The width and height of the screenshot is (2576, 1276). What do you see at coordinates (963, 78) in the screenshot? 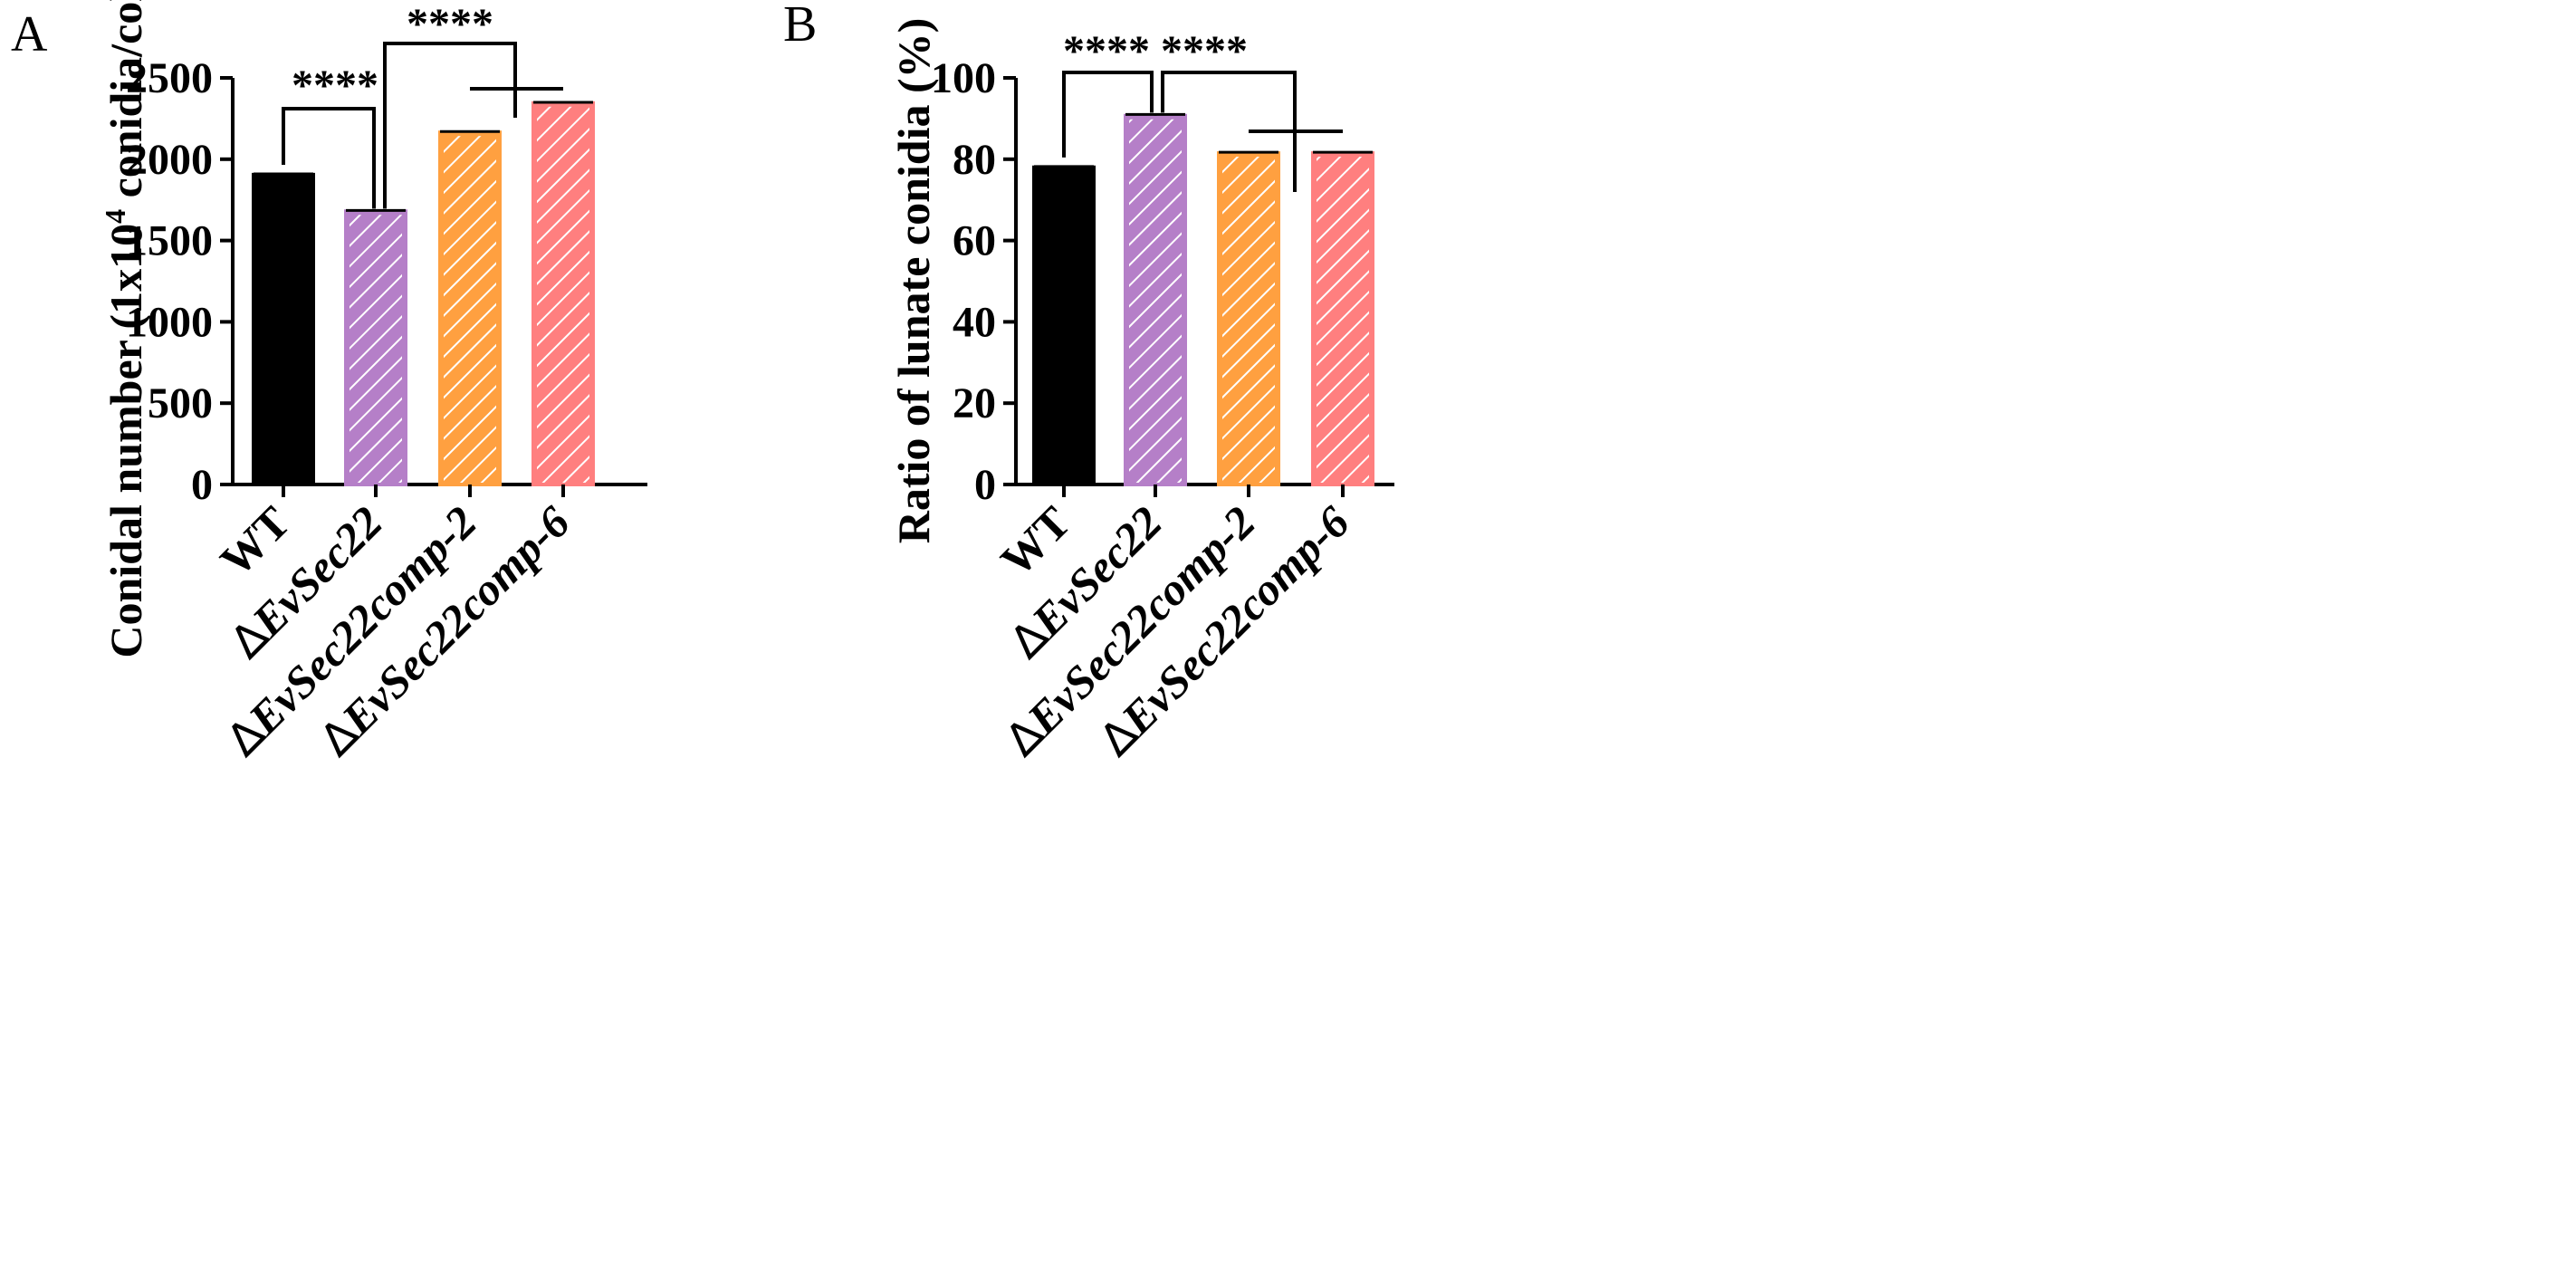
I see `y-tick-label: 100` at bounding box center [963, 78].